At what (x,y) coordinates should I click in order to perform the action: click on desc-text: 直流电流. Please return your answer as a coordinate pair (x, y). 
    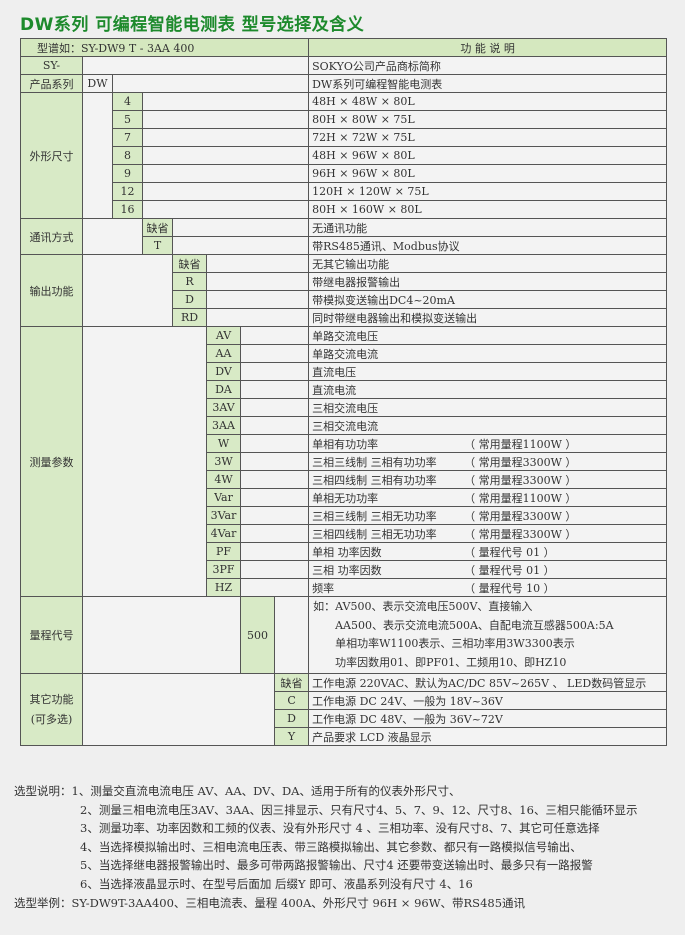
    Looking at the image, I should click on (334, 390).